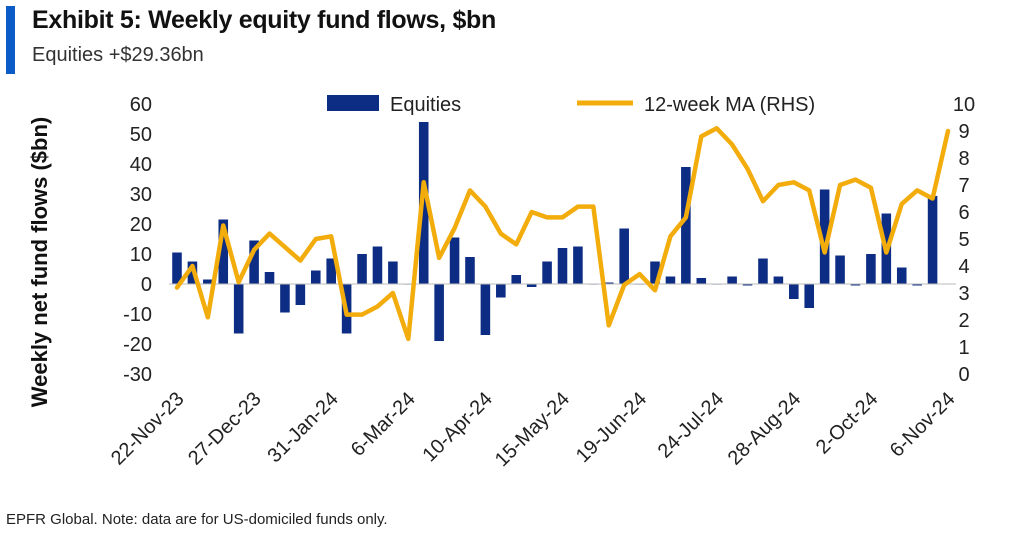 The height and width of the screenshot is (537, 1024). Describe the element at coordinates (571, 105) in the screenshot. I see `legend: Equities 12-week MA (RHS)` at that location.